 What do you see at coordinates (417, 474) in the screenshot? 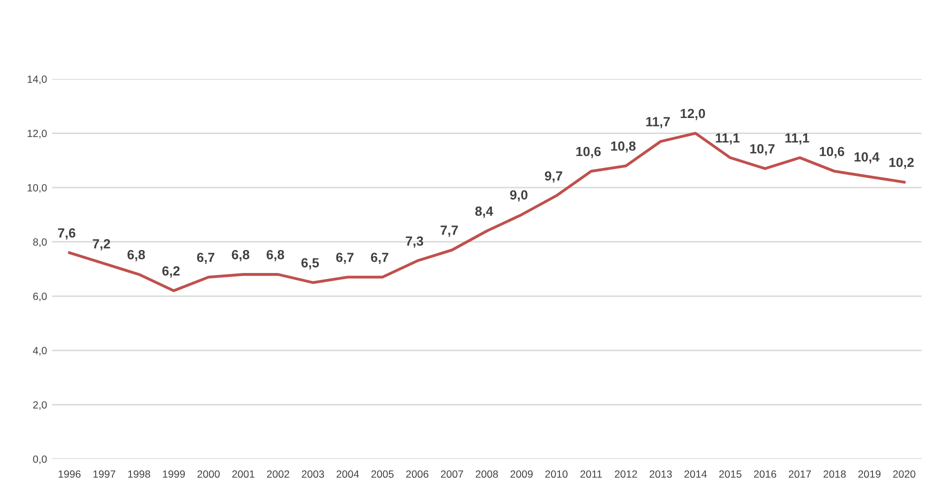
I see `x-tick-label: 2006` at bounding box center [417, 474].